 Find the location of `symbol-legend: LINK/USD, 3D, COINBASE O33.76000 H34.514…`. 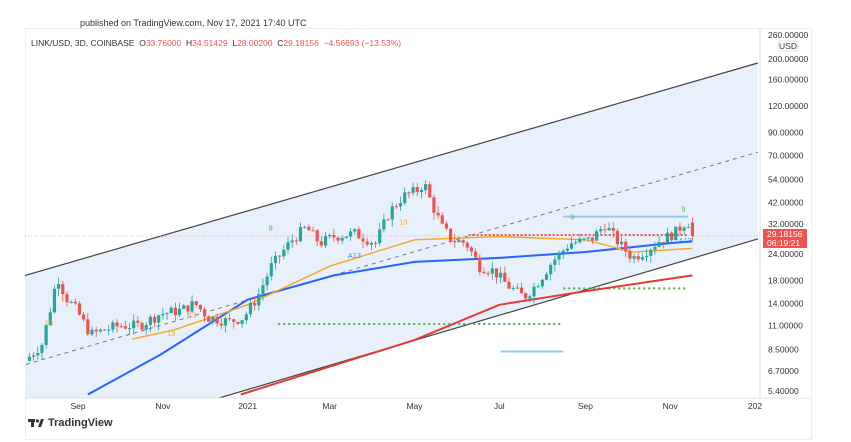

symbol-legend: LINK/USD, 3D, COINBASE O33.76000 H34.514… is located at coordinates (216, 43).